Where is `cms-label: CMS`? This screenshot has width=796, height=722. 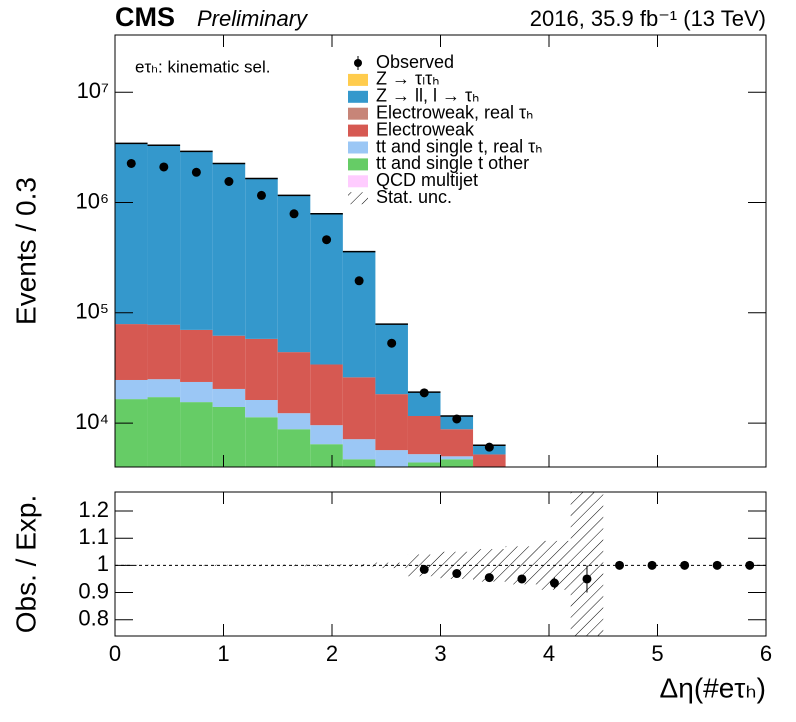 cms-label: CMS is located at coordinates (145, 17).